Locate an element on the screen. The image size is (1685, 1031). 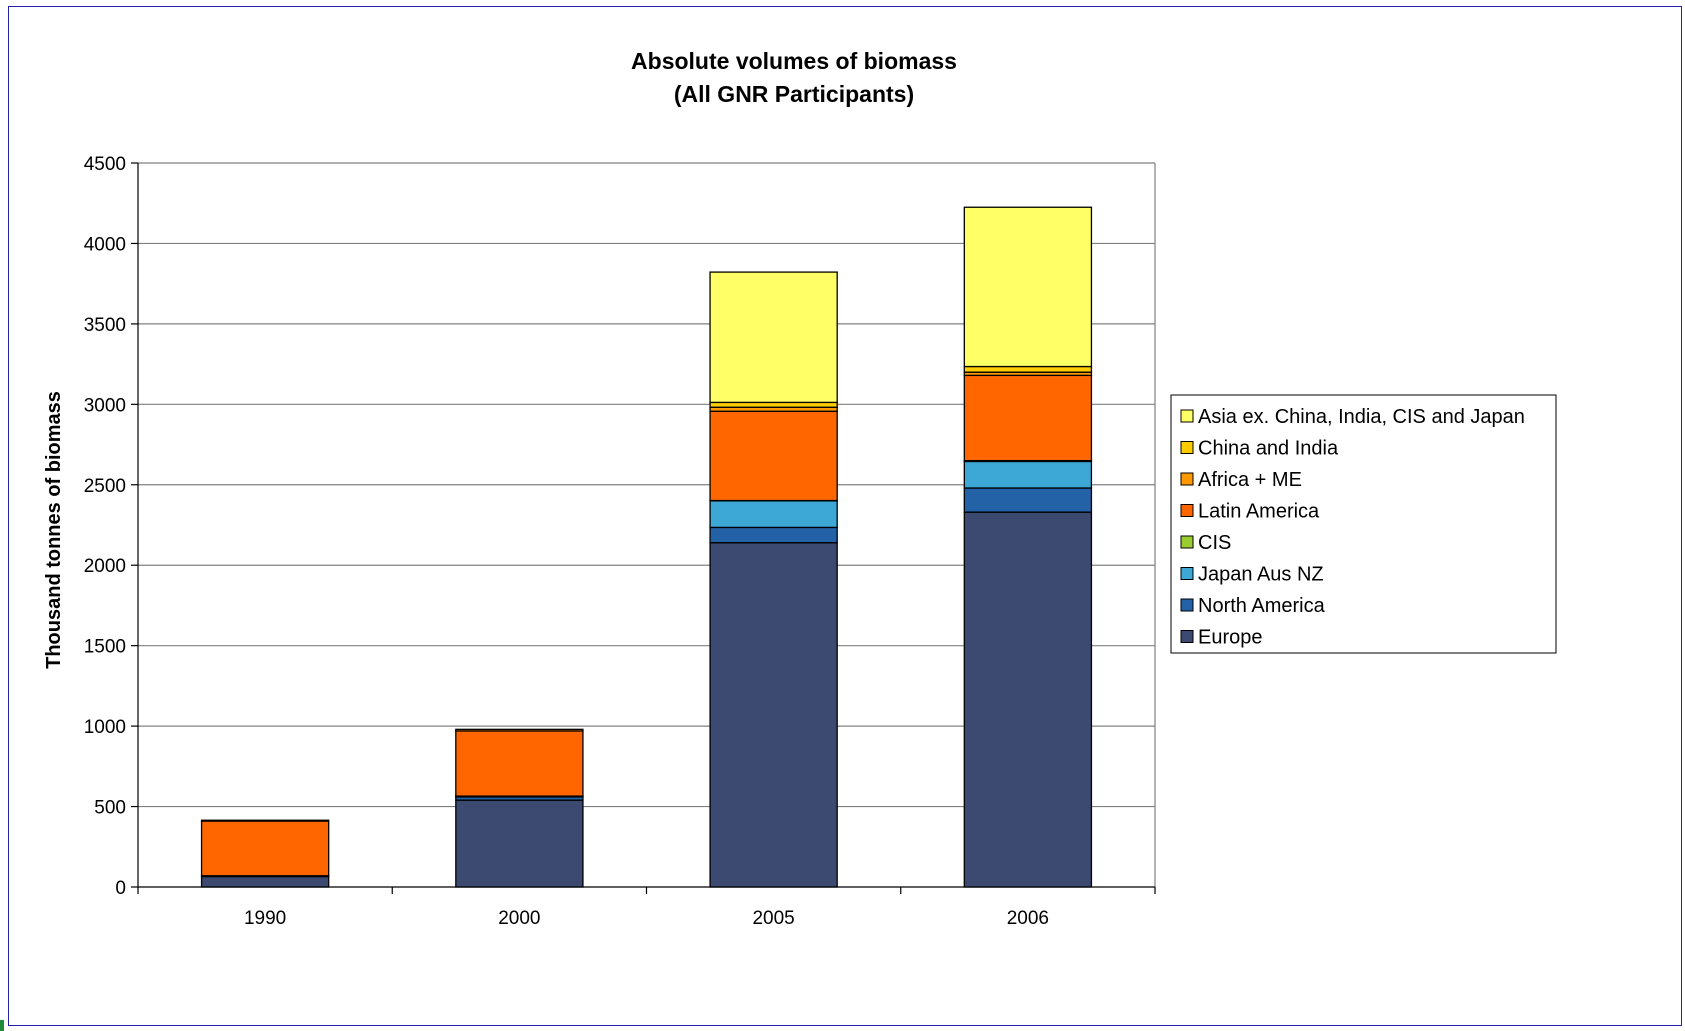
y-tick-label: 0 is located at coordinates (120, 888).